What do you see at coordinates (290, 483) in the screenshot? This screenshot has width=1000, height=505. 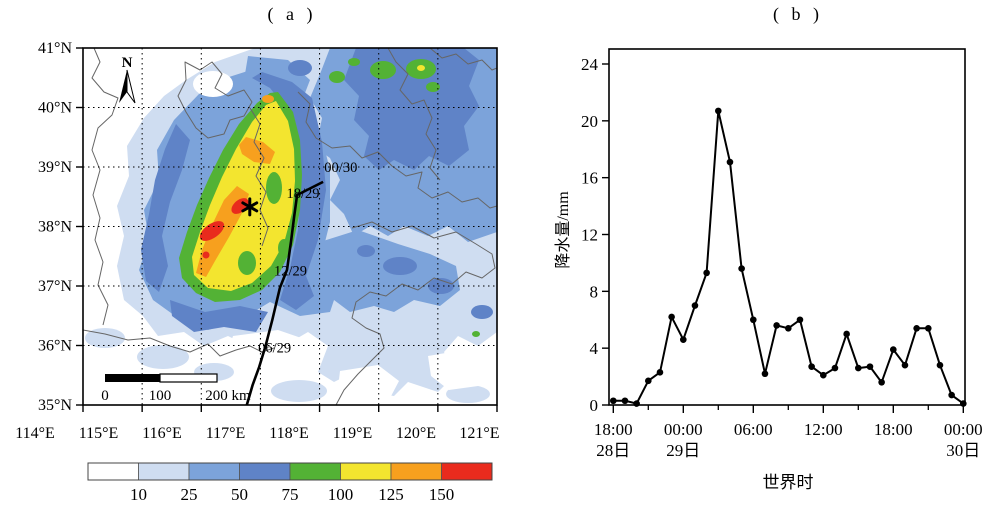 I see `precipitation-colorbar: 10 25 50 75 100 125 150` at bounding box center [290, 483].